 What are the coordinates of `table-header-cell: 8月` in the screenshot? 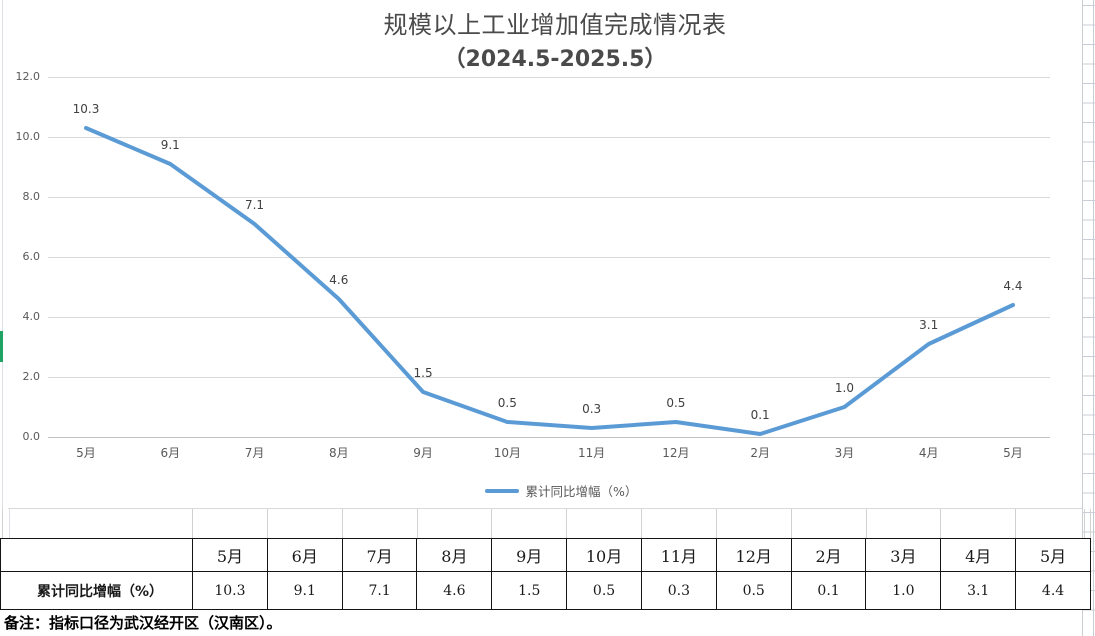 It's located at (454, 555).